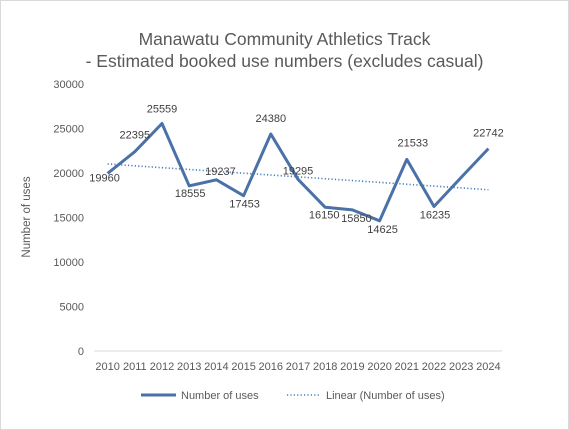 This screenshot has width=569, height=430. What do you see at coordinates (352, 367) in the screenshot?
I see `x-tick-label: 2019` at bounding box center [352, 367].